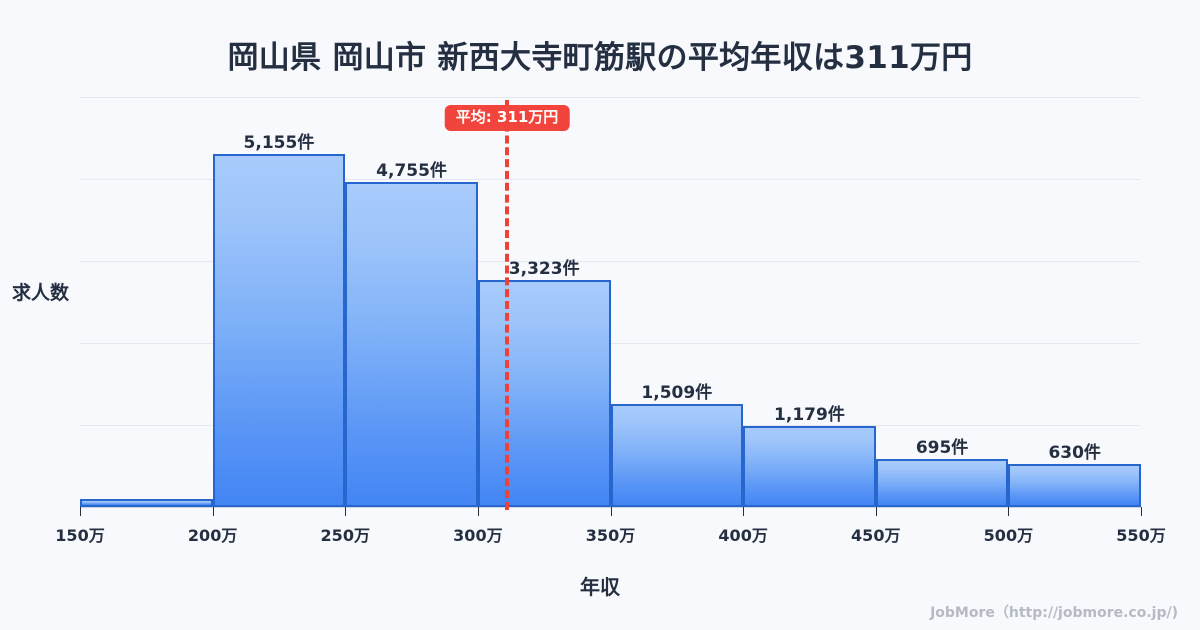 This screenshot has height=630, width=1200. Describe the element at coordinates (876, 535) in the screenshot. I see `x-axis-tick-label: 450万` at that location.